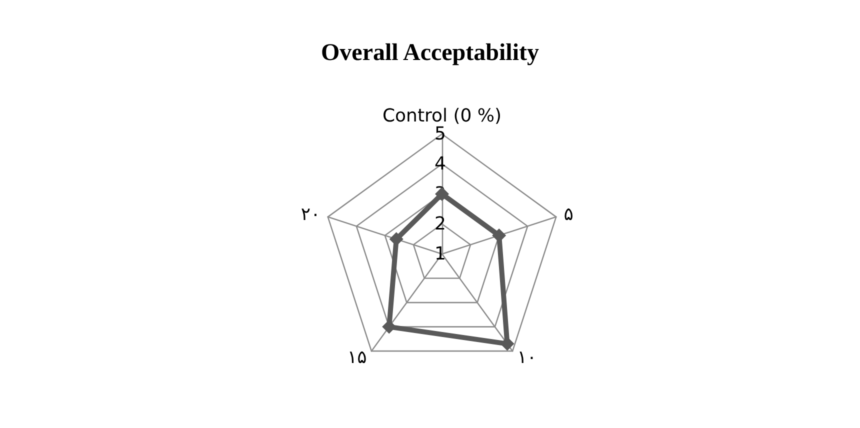 This screenshot has width=860, height=428. I want to click on chart-title: Overall Acceptability, so click(430, 53).